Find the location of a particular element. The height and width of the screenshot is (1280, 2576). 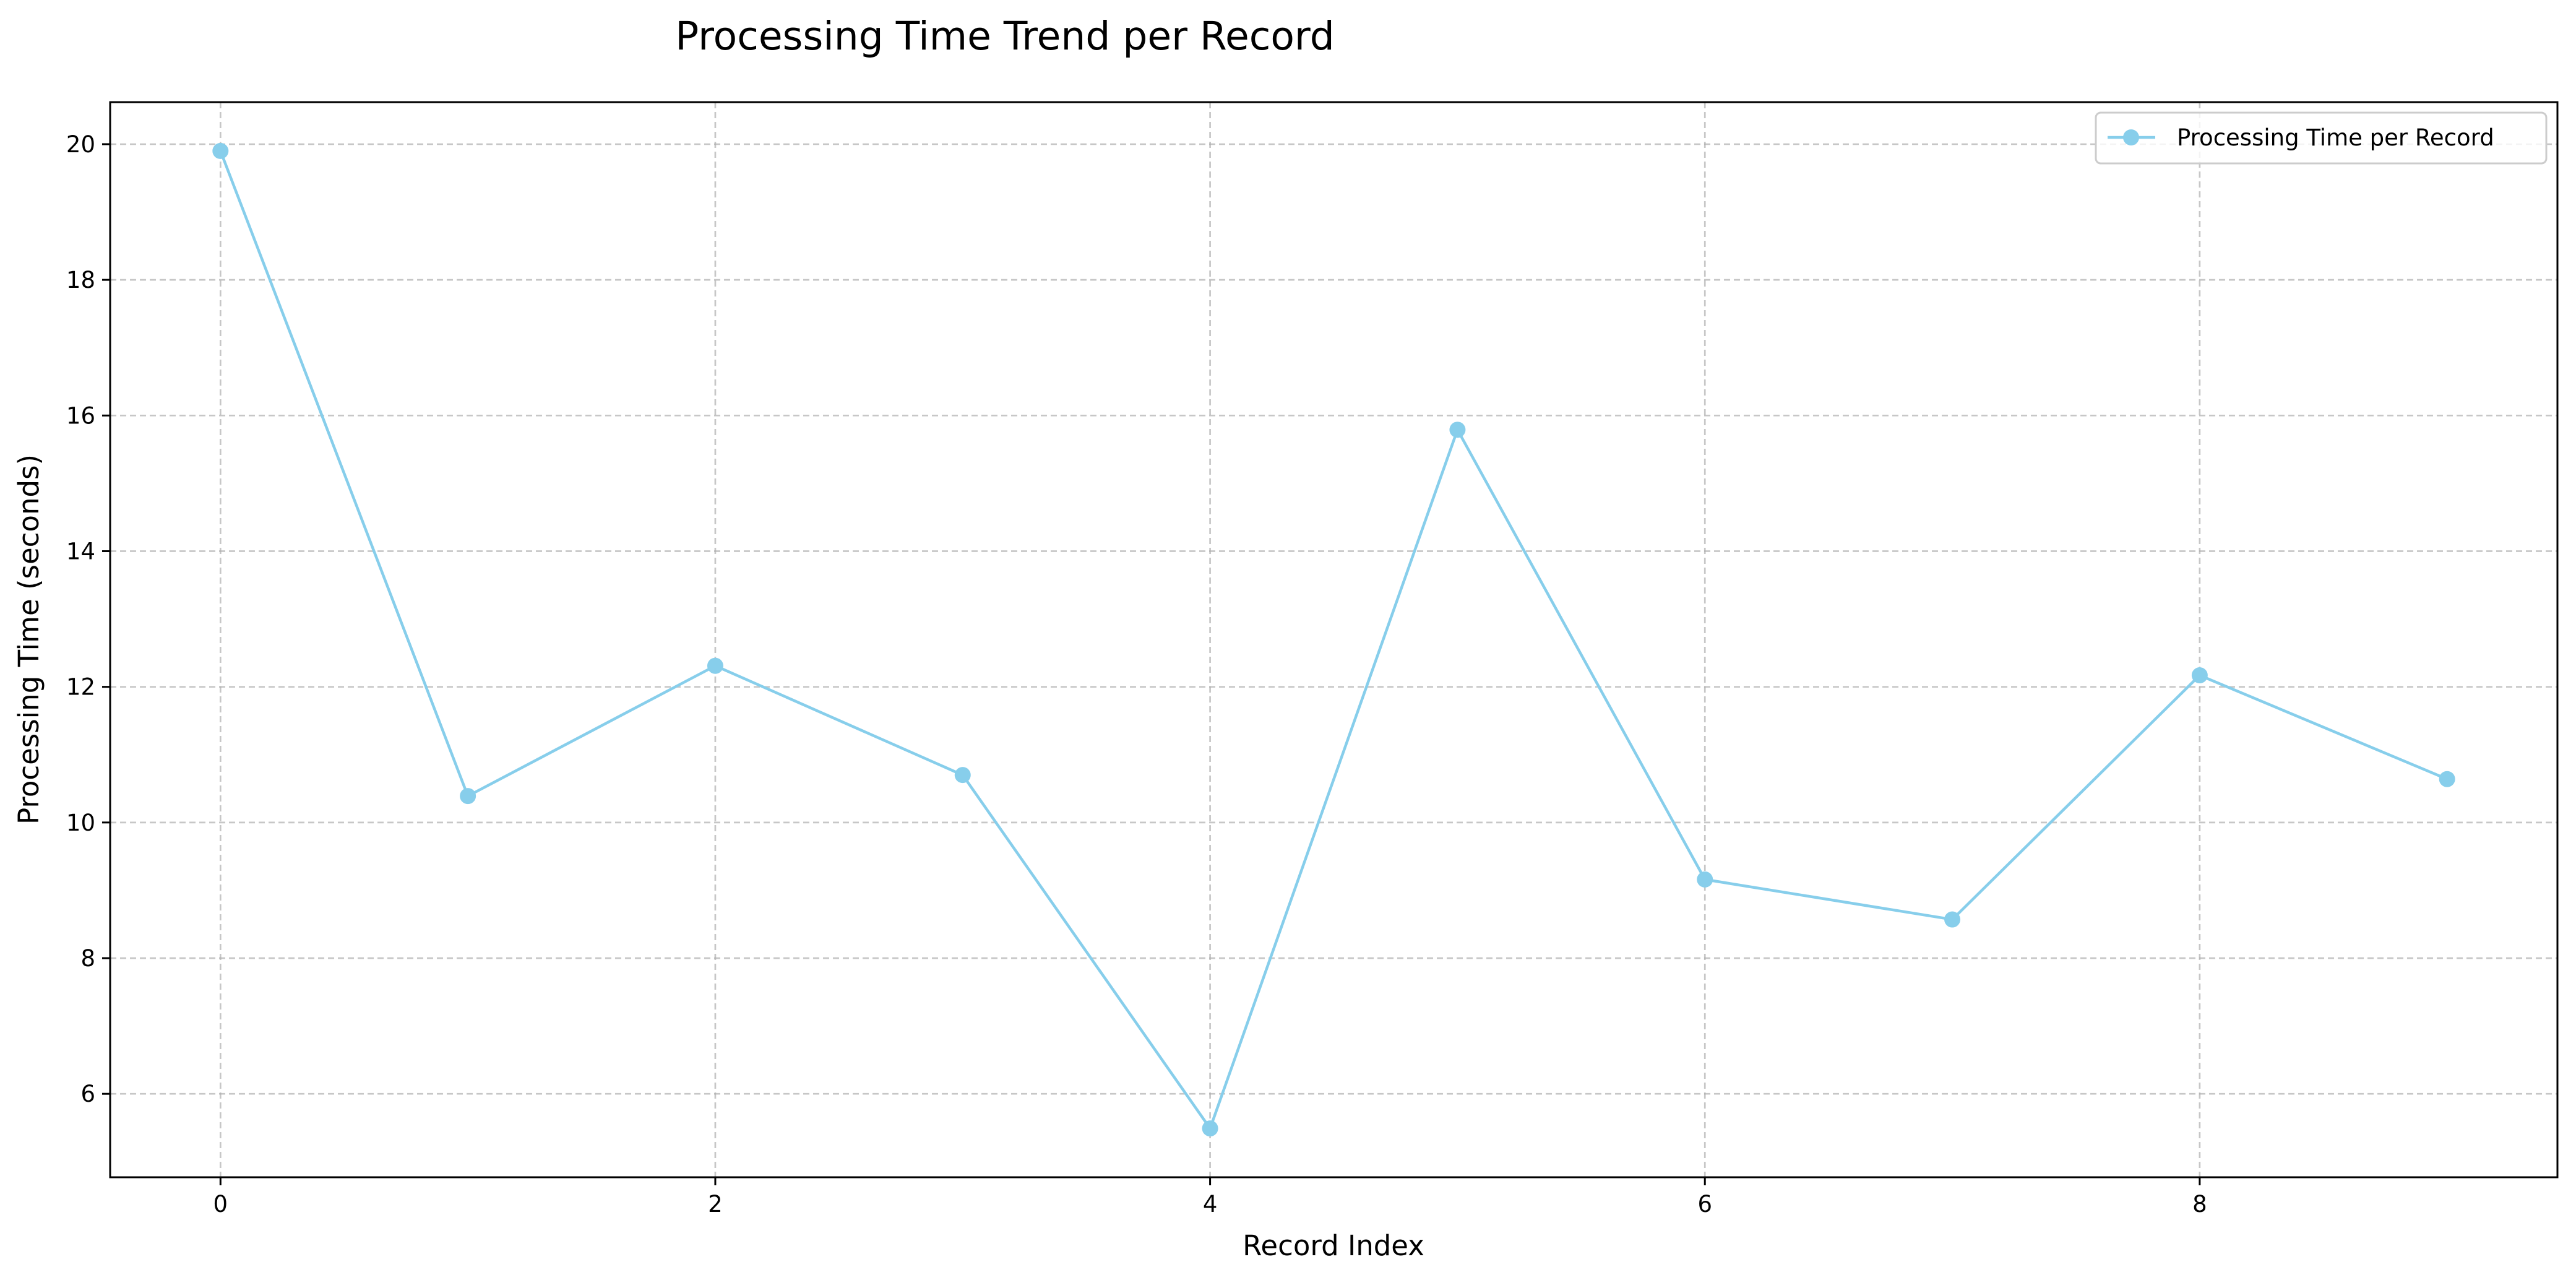

legend-series-marker is located at coordinates (2131, 137).